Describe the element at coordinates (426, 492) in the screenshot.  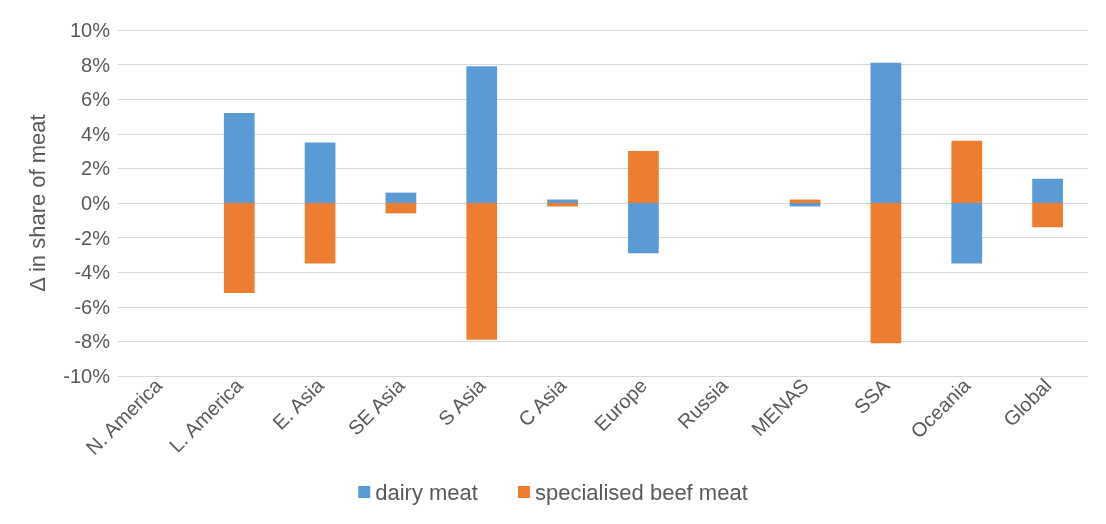
I see `legend-label: dairy meat` at that location.